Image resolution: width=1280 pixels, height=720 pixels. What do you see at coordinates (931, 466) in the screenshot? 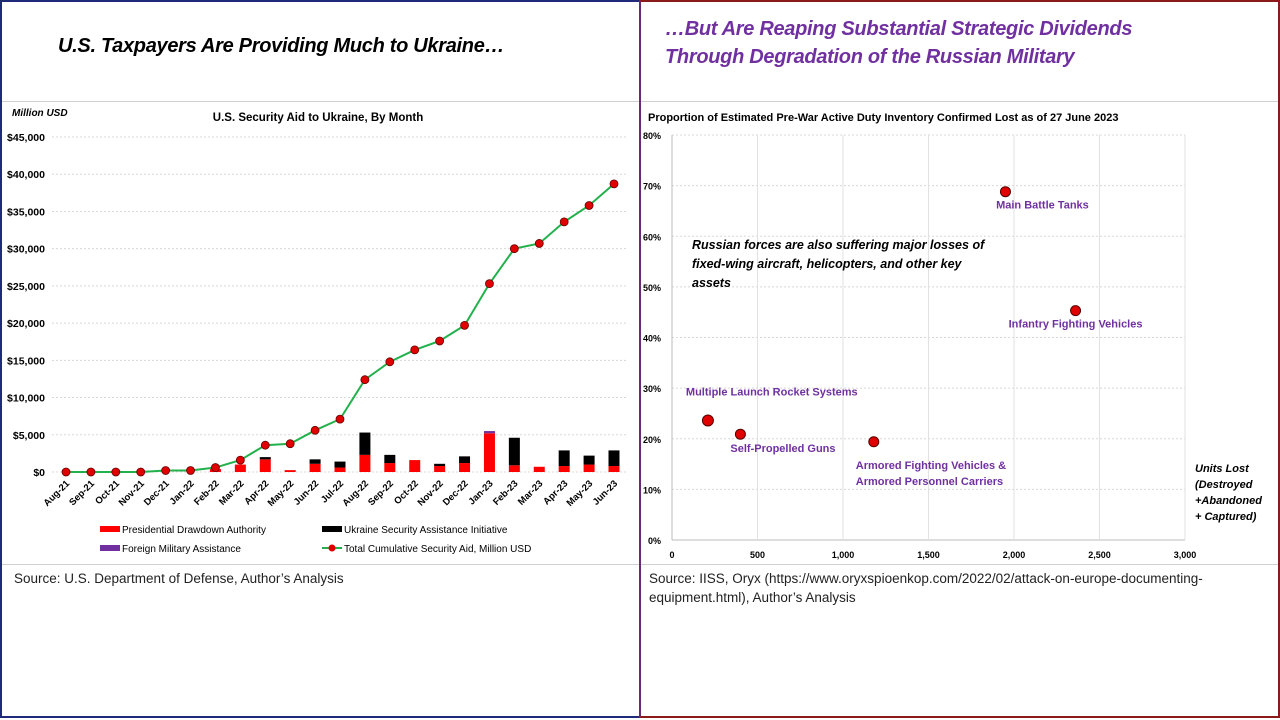
I see `point-label: Armored Fighting Vehicles &` at bounding box center [931, 466].